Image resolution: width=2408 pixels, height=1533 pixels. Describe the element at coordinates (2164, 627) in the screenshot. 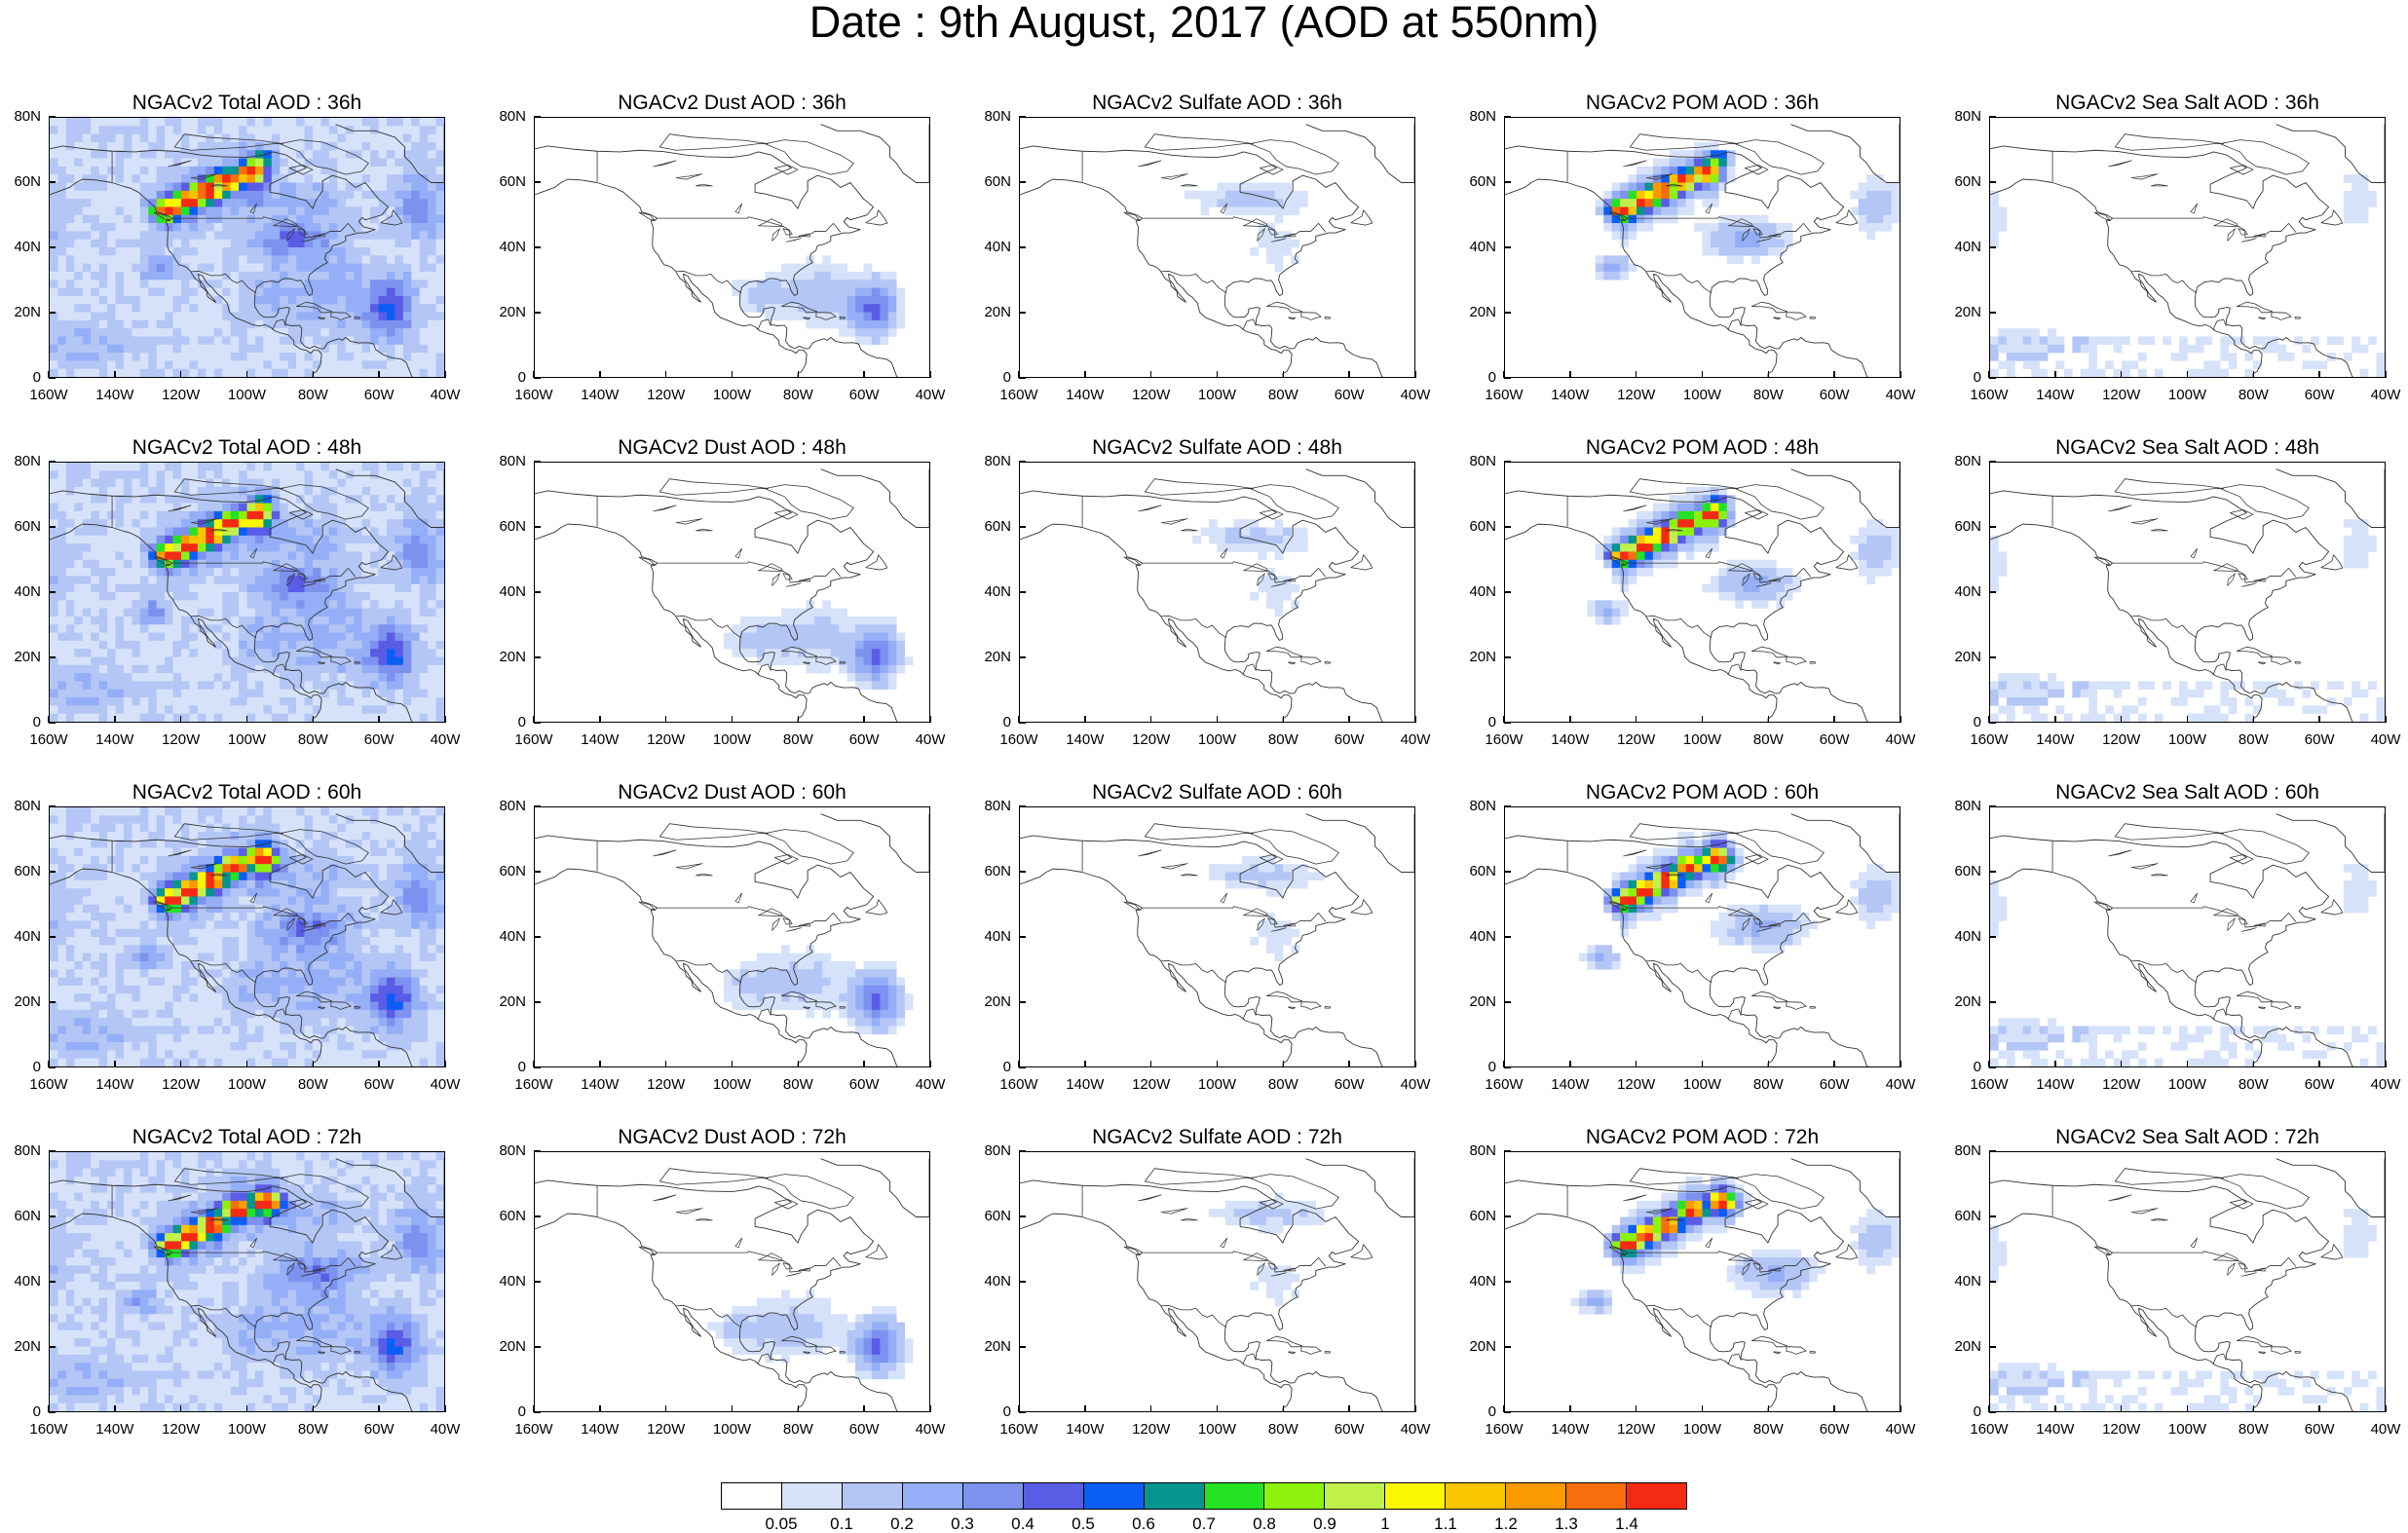

I see `country-border` at that location.